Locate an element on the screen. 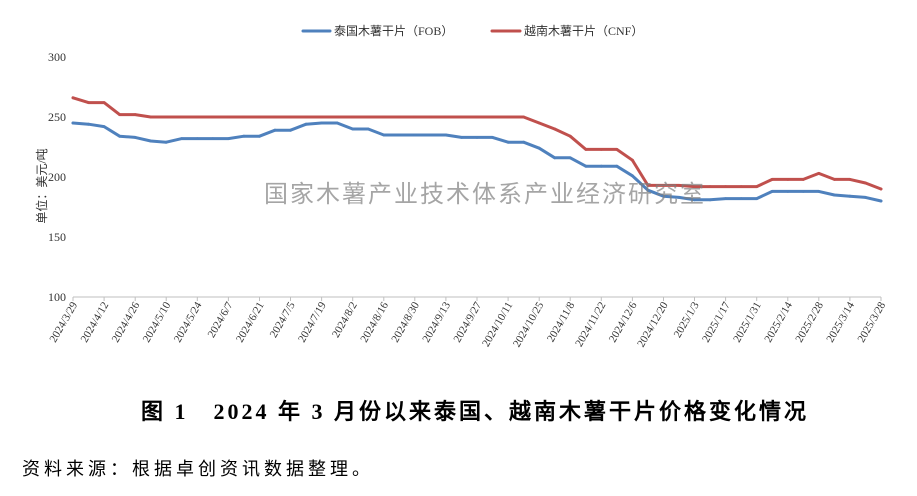 The height and width of the screenshot is (496, 917). x-tick-label: 2024/8/16 is located at coordinates (374, 322).